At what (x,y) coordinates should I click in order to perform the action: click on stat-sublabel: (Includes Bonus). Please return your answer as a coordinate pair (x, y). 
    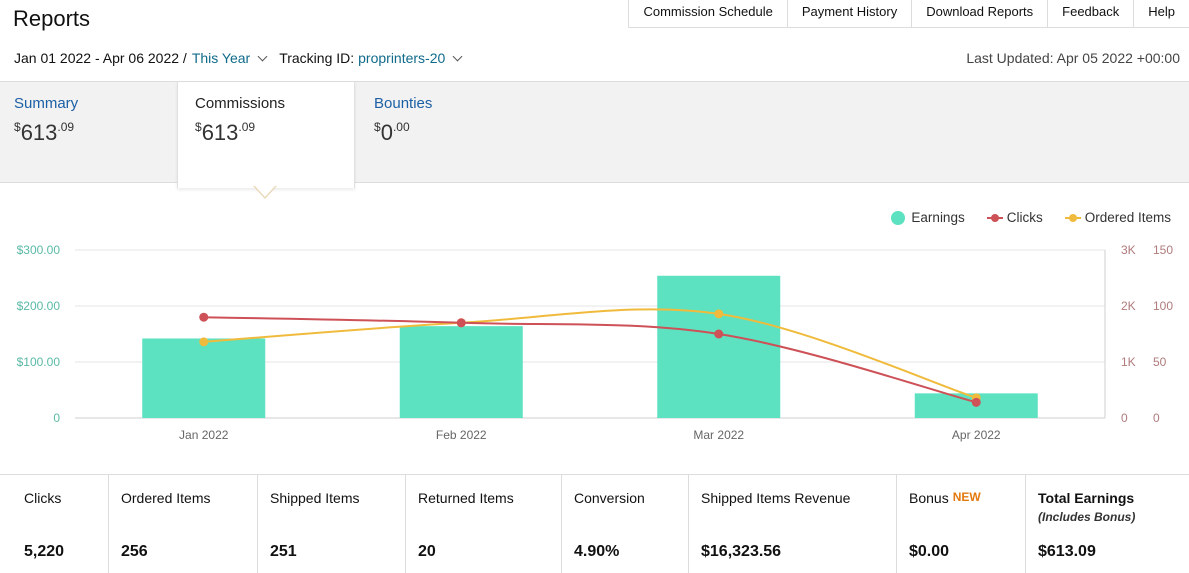
    Looking at the image, I should click on (1087, 517).